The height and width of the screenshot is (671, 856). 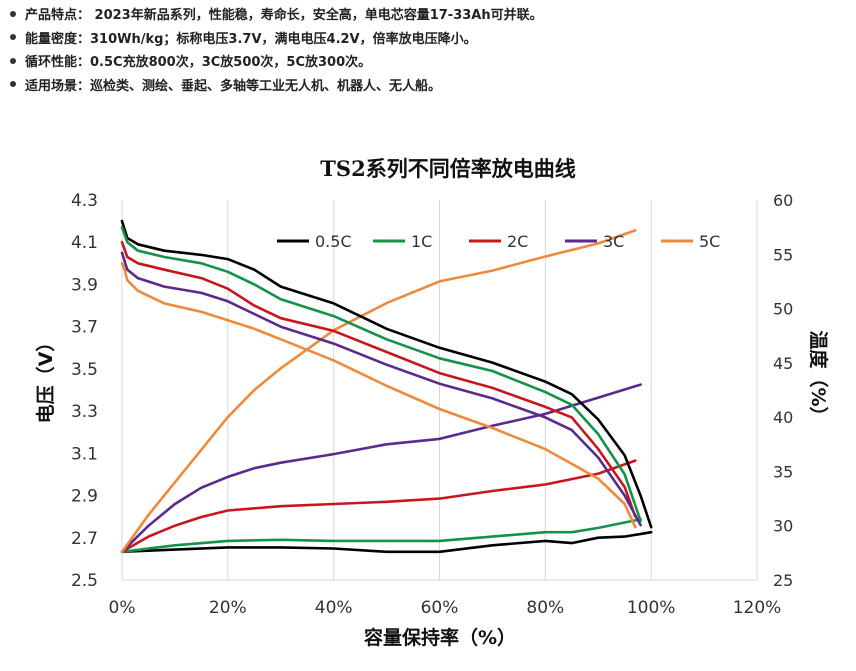 What do you see at coordinates (84, 581) in the screenshot?
I see `y-tick-label: 2.5` at bounding box center [84, 581].